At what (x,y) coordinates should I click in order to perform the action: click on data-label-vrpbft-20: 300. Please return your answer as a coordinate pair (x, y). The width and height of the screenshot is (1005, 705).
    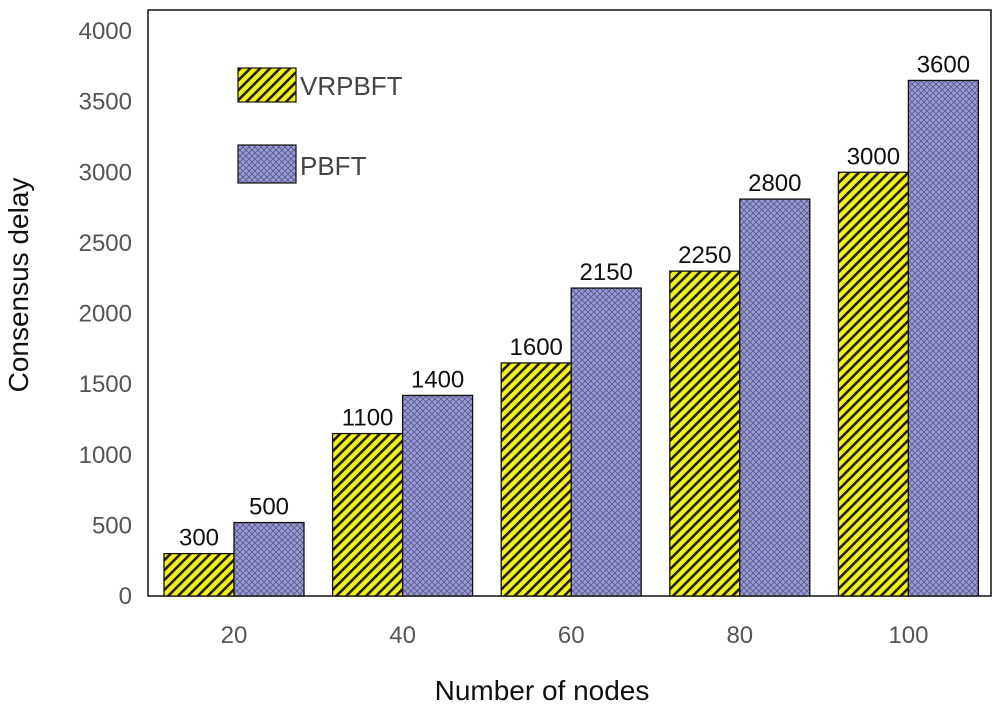
    Looking at the image, I should click on (199, 538).